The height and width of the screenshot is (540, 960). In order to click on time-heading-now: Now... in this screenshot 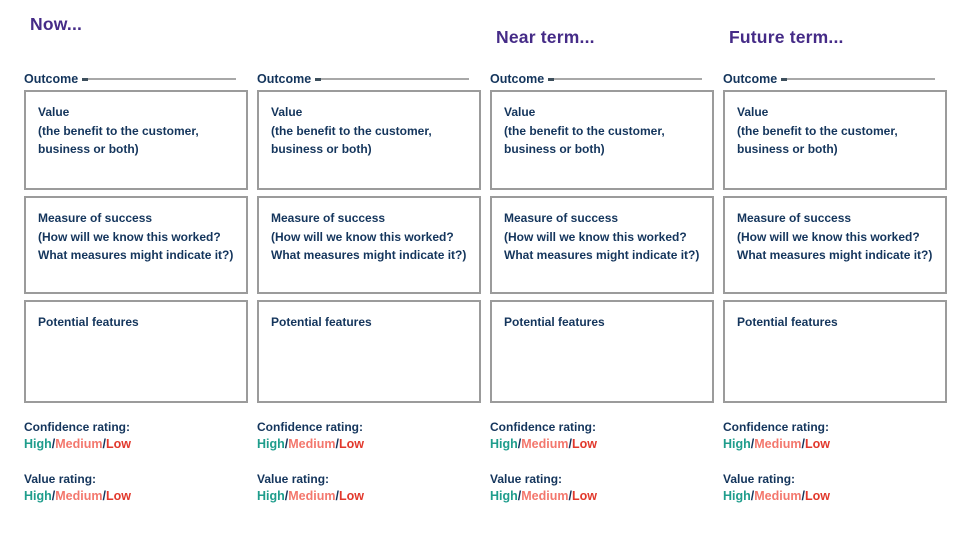, I will do `click(56, 24)`.